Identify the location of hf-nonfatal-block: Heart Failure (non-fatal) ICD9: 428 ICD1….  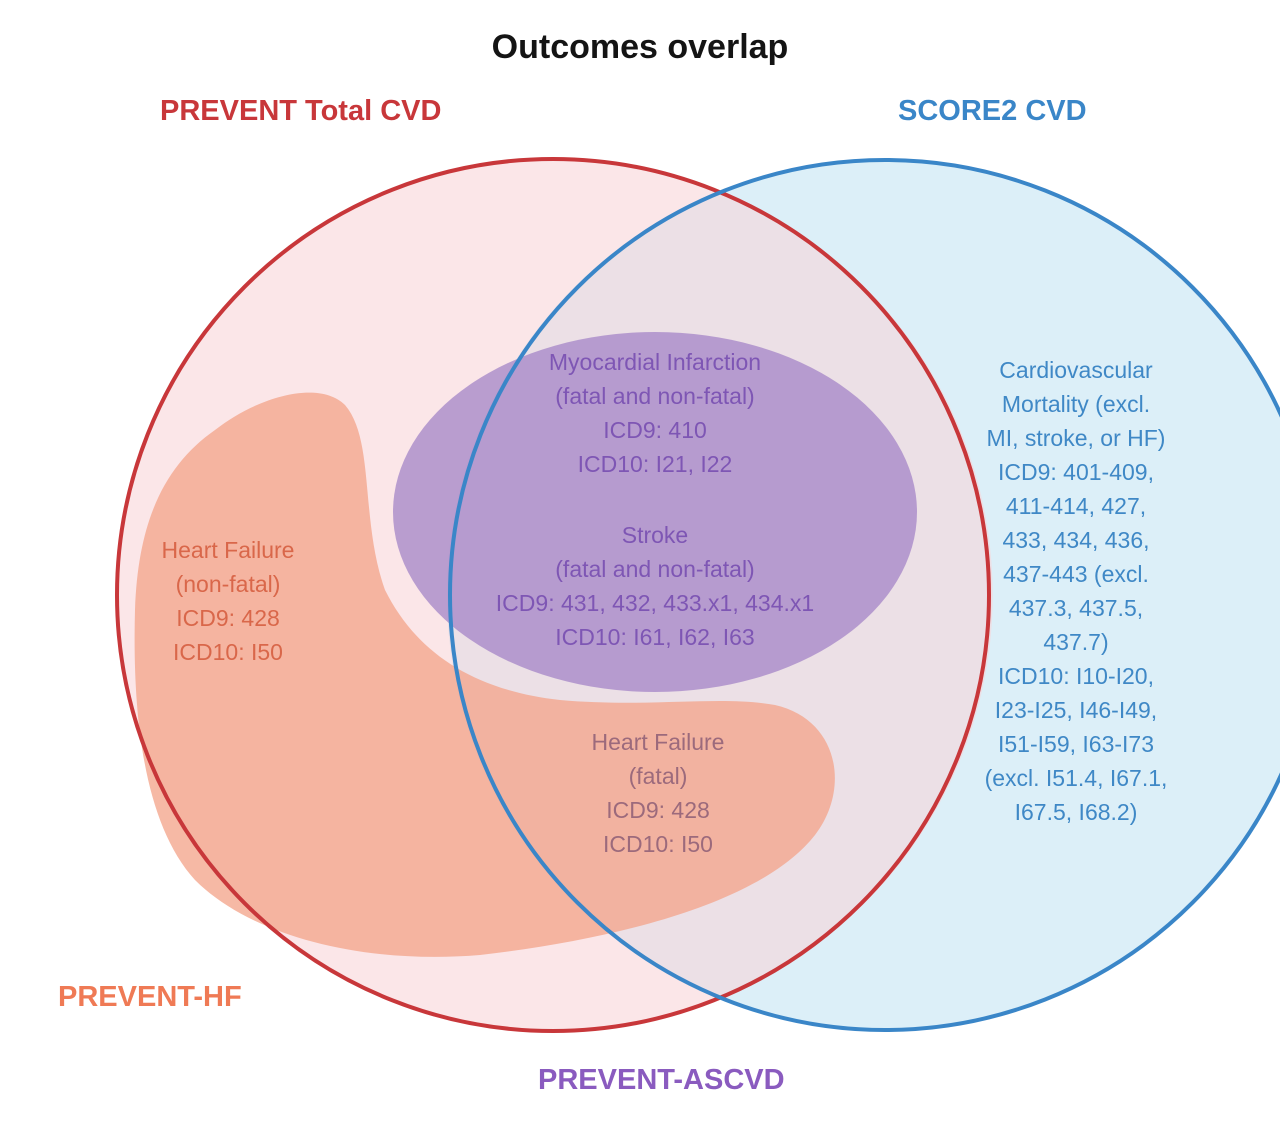
(228, 601).